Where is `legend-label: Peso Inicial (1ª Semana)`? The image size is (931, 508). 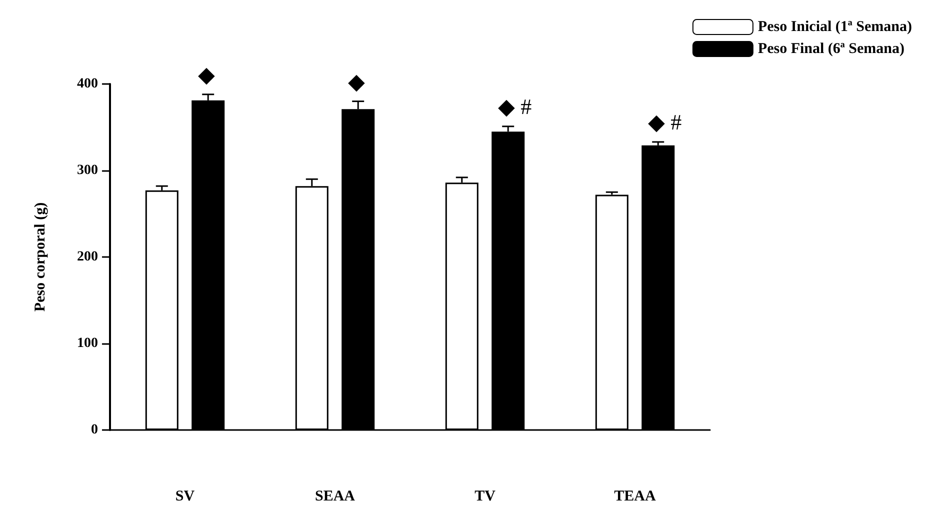
legend-label: Peso Inicial (1ª Semana) is located at coordinates (835, 27).